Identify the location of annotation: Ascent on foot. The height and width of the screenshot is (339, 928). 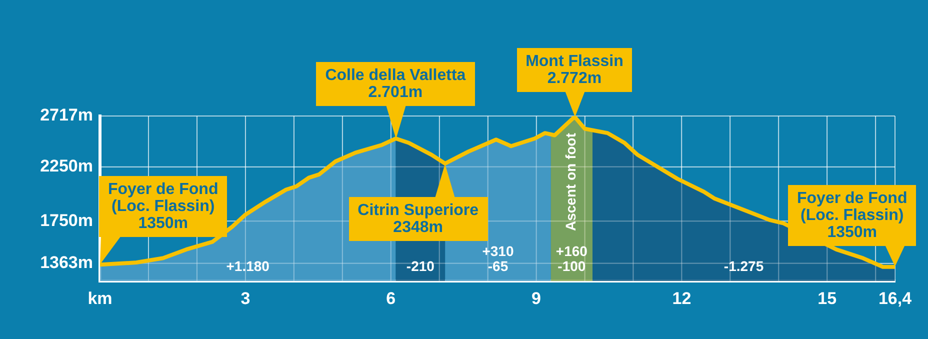
(570, 181).